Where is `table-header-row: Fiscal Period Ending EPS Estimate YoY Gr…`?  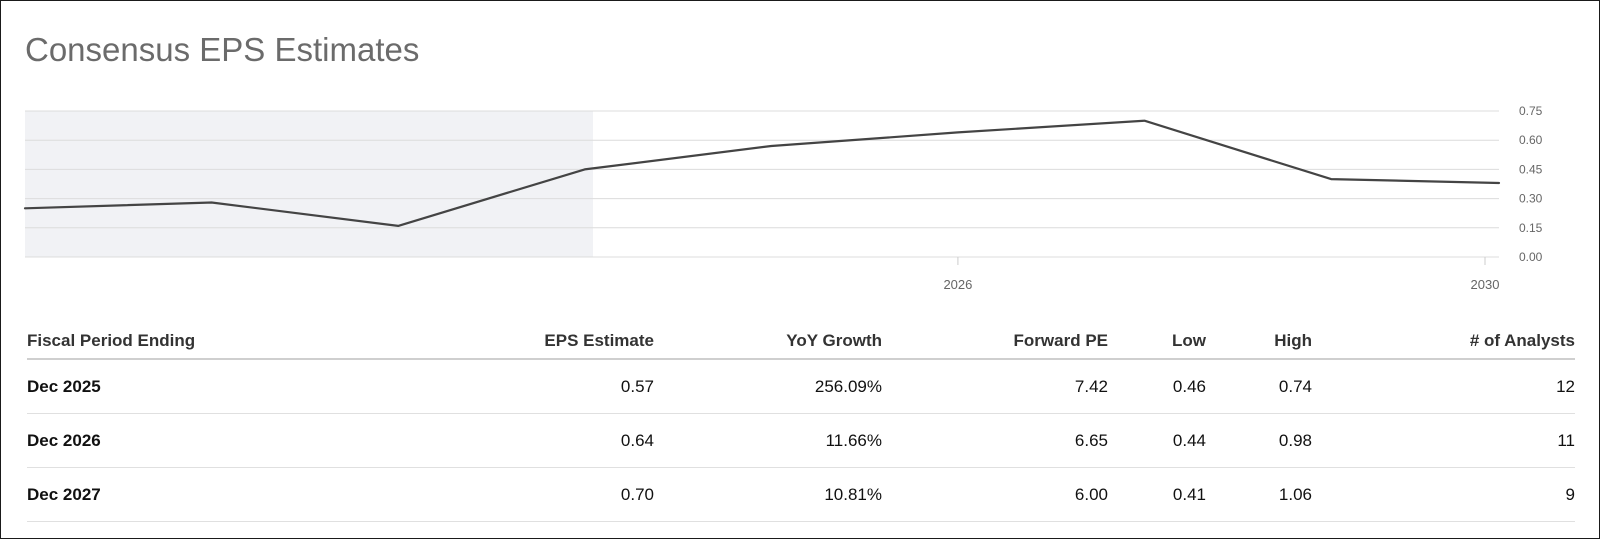 table-header-row: Fiscal Period Ending EPS Estimate YoY Gr… is located at coordinates (801, 341).